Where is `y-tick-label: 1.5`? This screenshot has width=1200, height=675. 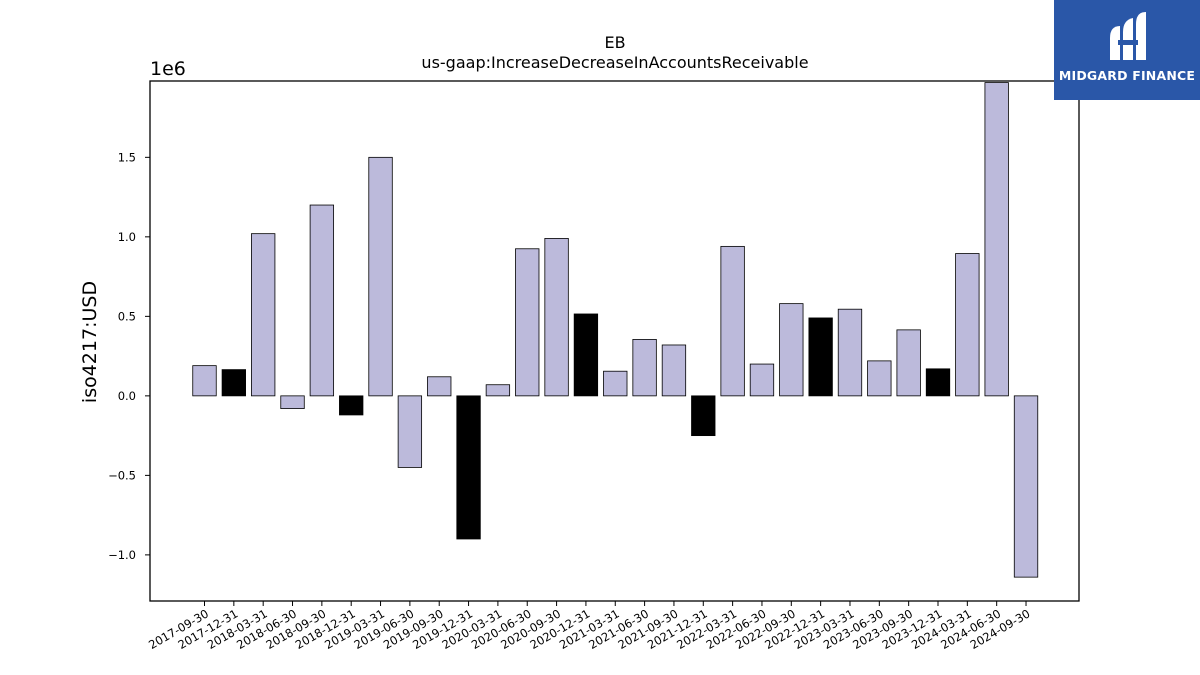
y-tick-label: 1.5 is located at coordinates (127, 157).